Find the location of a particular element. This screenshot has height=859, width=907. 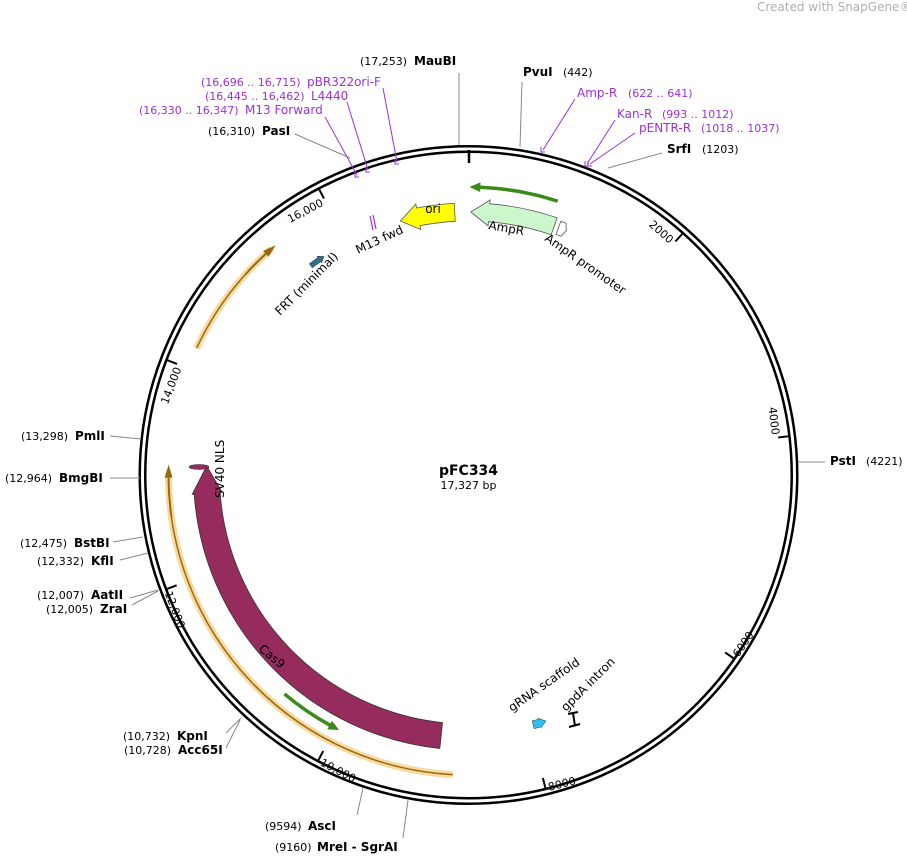

enzyme-position: (9160) is located at coordinates (293, 847).